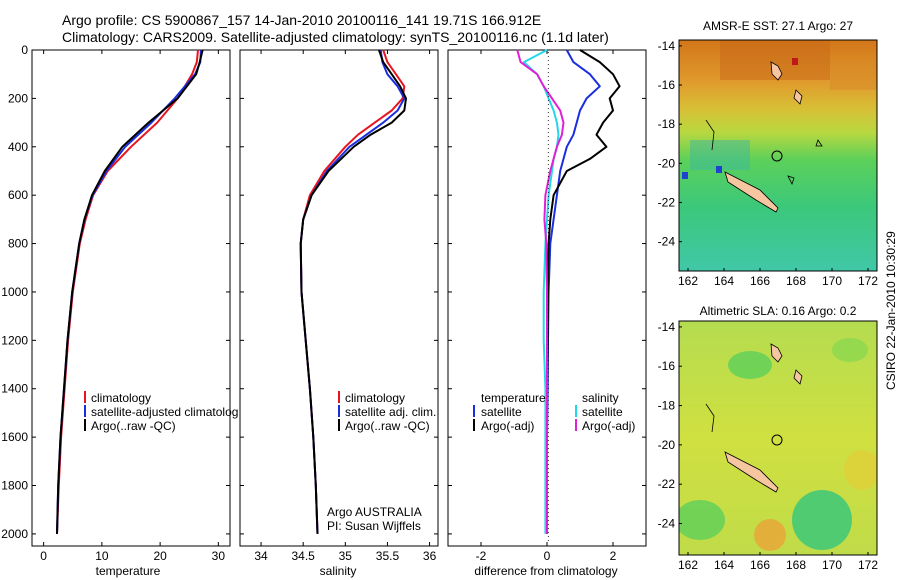 This screenshot has width=900, height=580. Describe the element at coordinates (128, 571) in the screenshot. I see `temperature-axis-label: temperature` at that location.